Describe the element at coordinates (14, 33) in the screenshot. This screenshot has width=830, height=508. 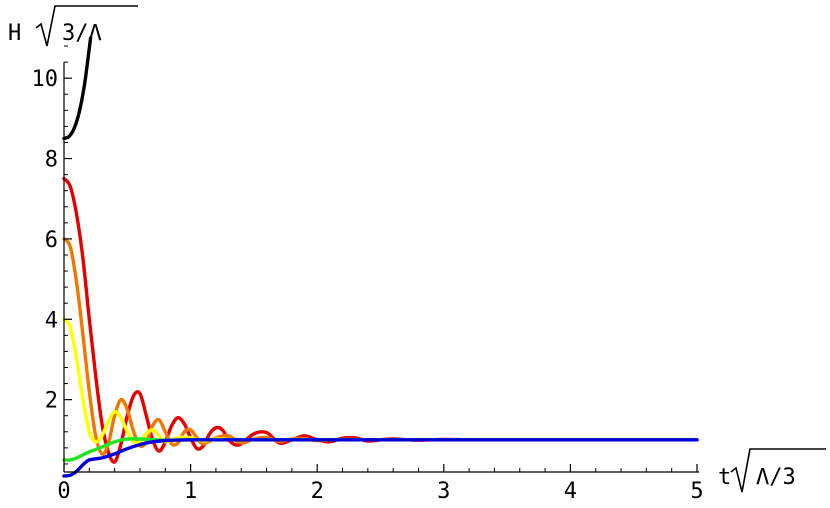
I see `y-axis-label-prefix: H` at that location.